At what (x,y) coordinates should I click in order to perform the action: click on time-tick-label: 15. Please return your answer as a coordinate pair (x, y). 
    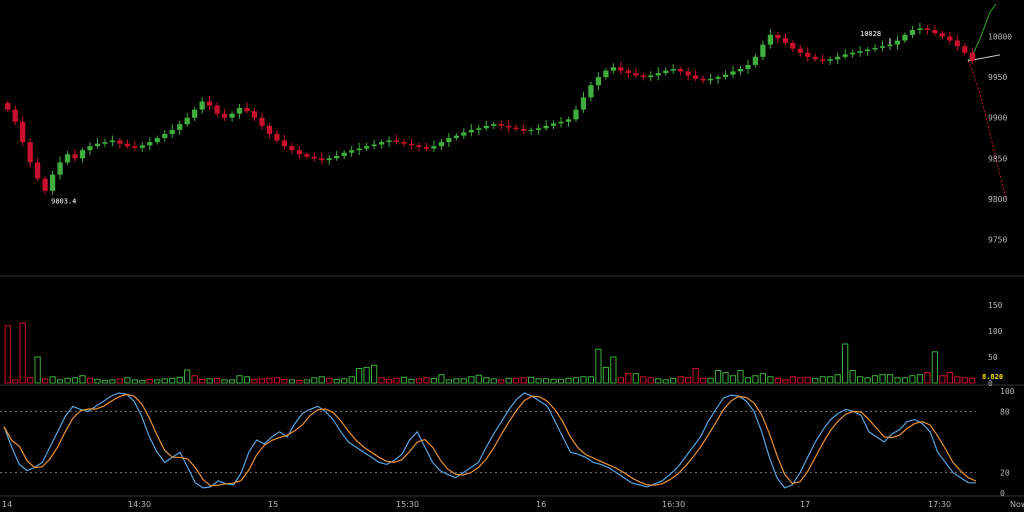
    Looking at the image, I should click on (273, 504).